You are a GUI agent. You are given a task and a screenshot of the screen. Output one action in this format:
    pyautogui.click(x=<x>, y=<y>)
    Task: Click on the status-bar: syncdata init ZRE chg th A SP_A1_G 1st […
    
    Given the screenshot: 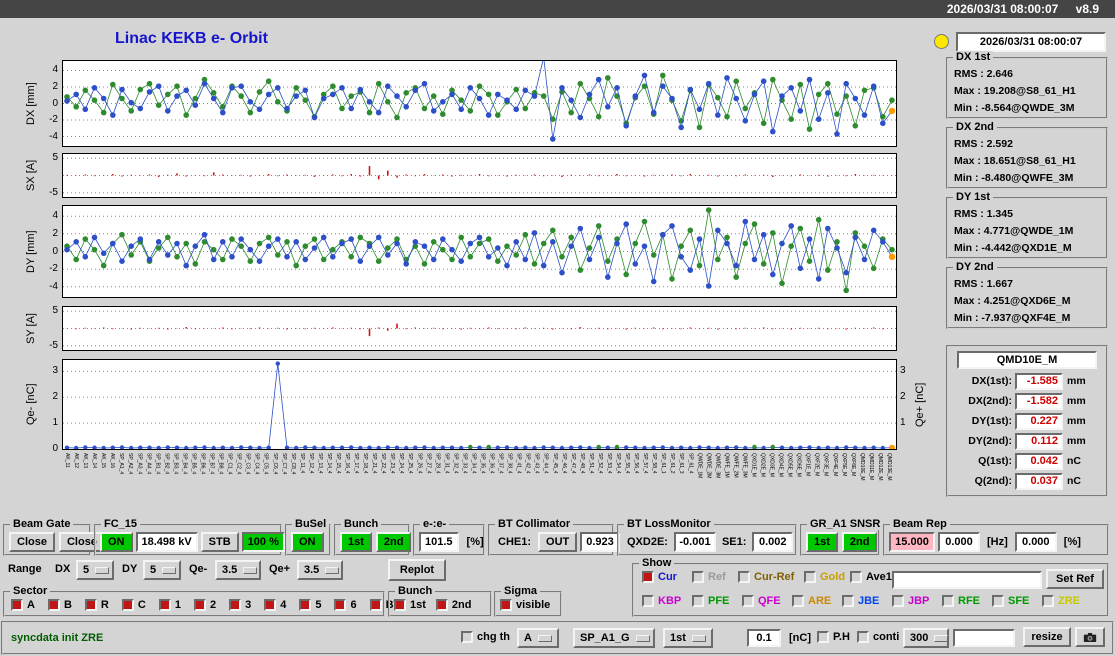 What is the action you would take?
    pyautogui.click(x=557, y=638)
    